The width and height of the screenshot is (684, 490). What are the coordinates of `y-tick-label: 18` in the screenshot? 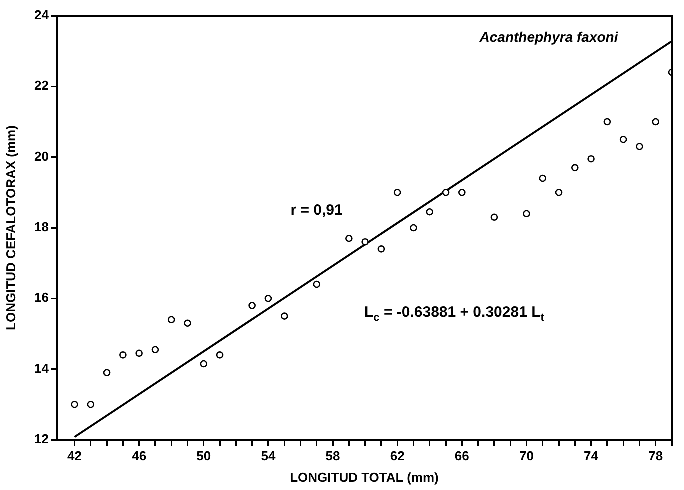 It's located at (41, 227).